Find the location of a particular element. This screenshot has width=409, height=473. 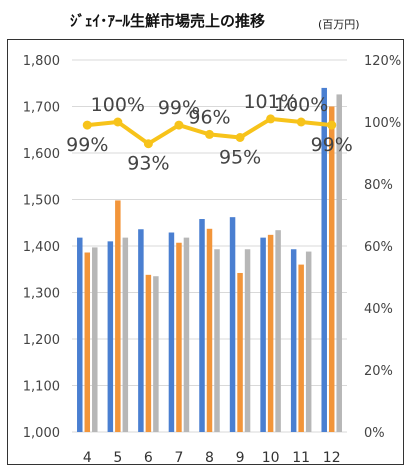

y-right-tick-label: 20% is located at coordinates (378, 371).